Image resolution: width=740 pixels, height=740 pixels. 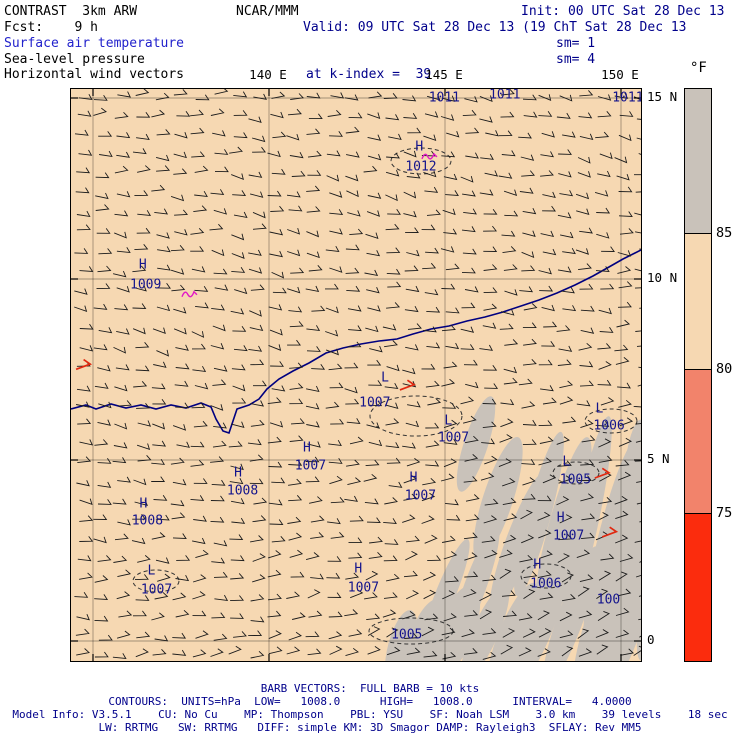 What do you see at coordinates (94, 43) in the screenshot?
I see `field-temperature-label: Surface air temperature` at bounding box center [94, 43].